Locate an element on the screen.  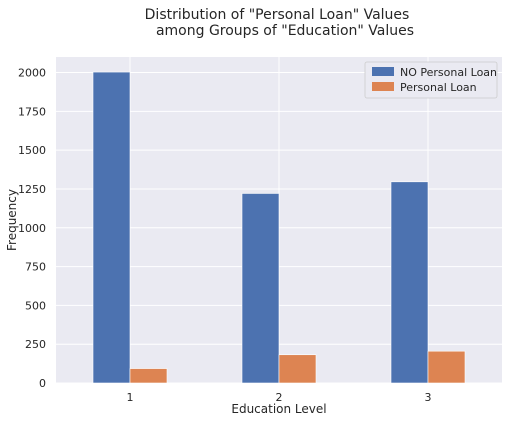
legend-label-no-personal-loan: NO Personal Loan is located at coordinates (448, 72).